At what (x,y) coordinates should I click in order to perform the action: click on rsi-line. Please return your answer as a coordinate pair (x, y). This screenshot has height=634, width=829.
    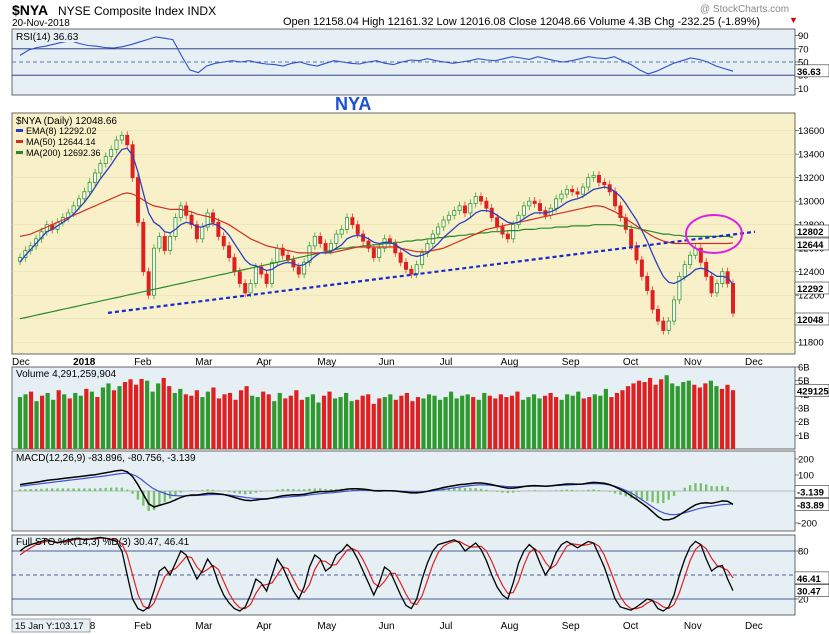
    Looking at the image, I should click on (376, 55).